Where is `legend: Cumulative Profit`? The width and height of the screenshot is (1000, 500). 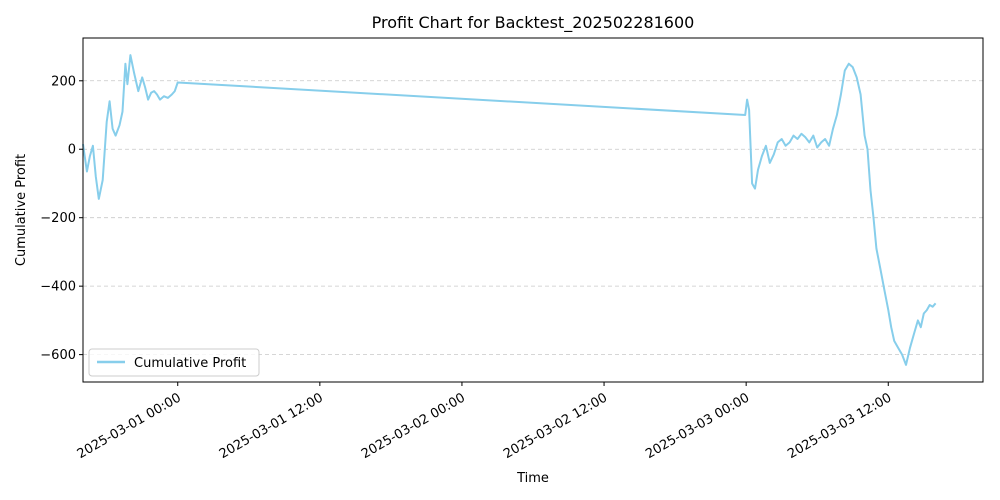
legend: Cumulative Profit is located at coordinates (174, 362).